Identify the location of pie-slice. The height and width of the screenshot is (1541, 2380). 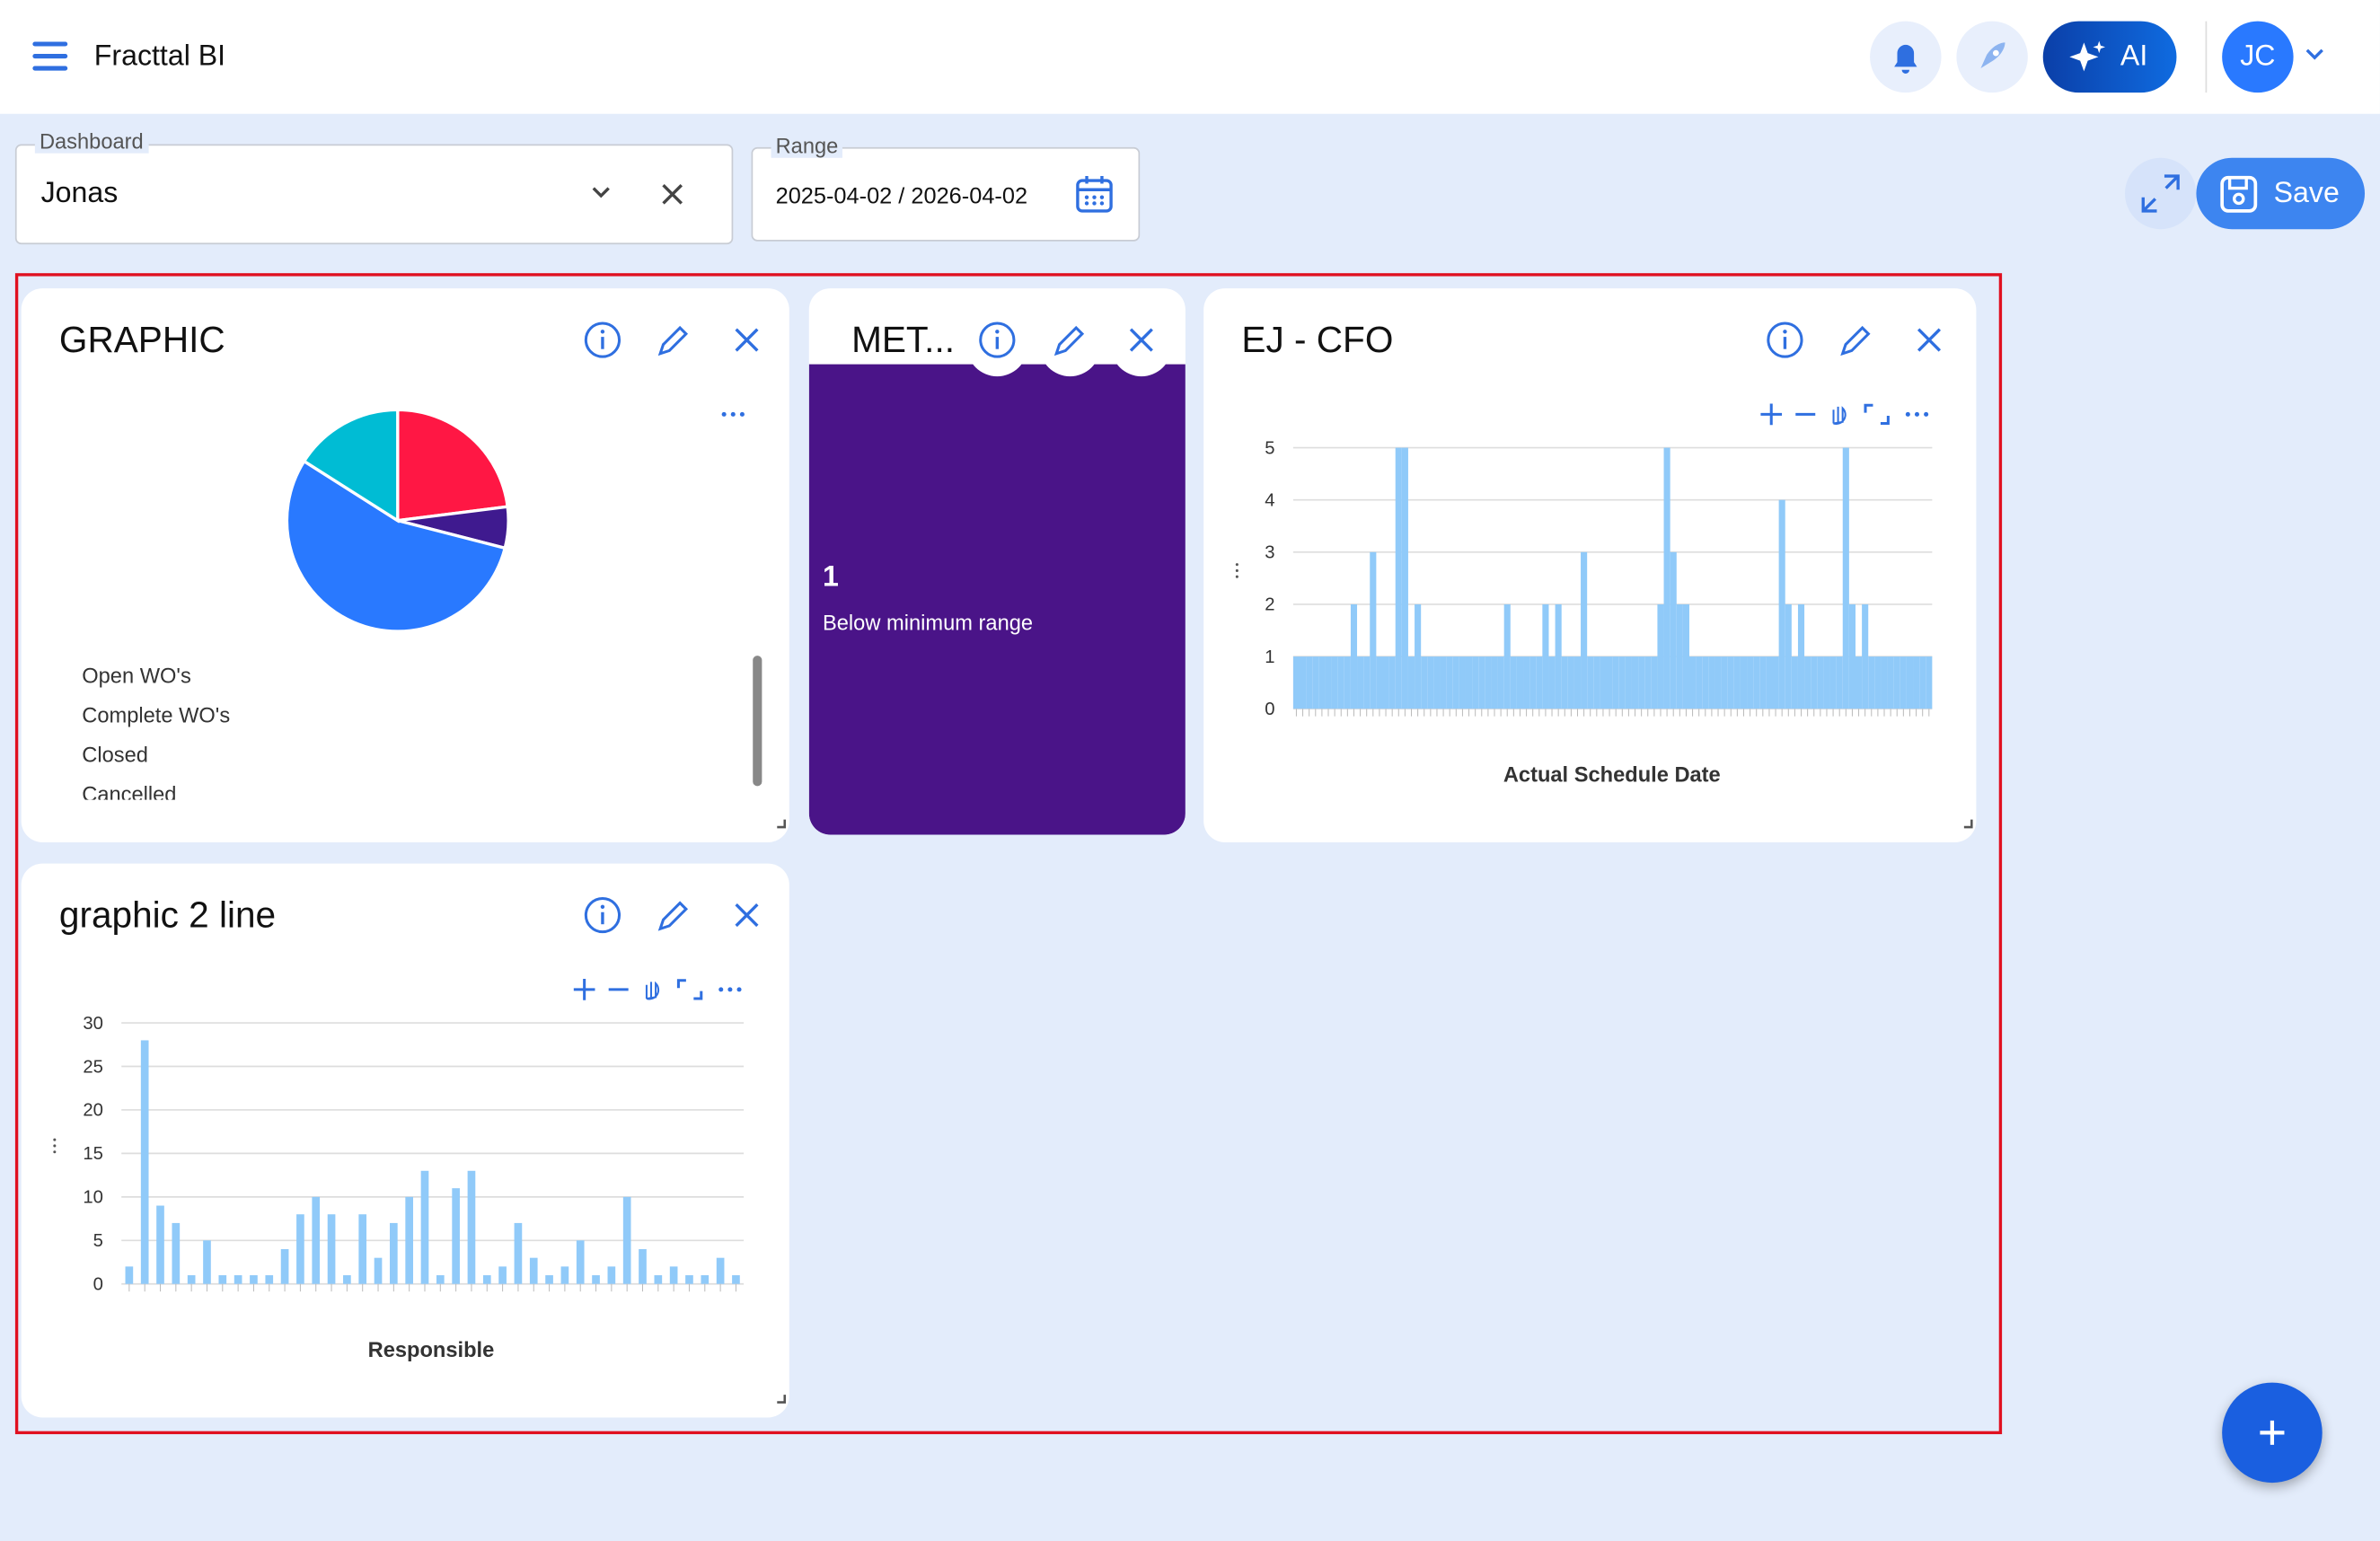
(453, 466).